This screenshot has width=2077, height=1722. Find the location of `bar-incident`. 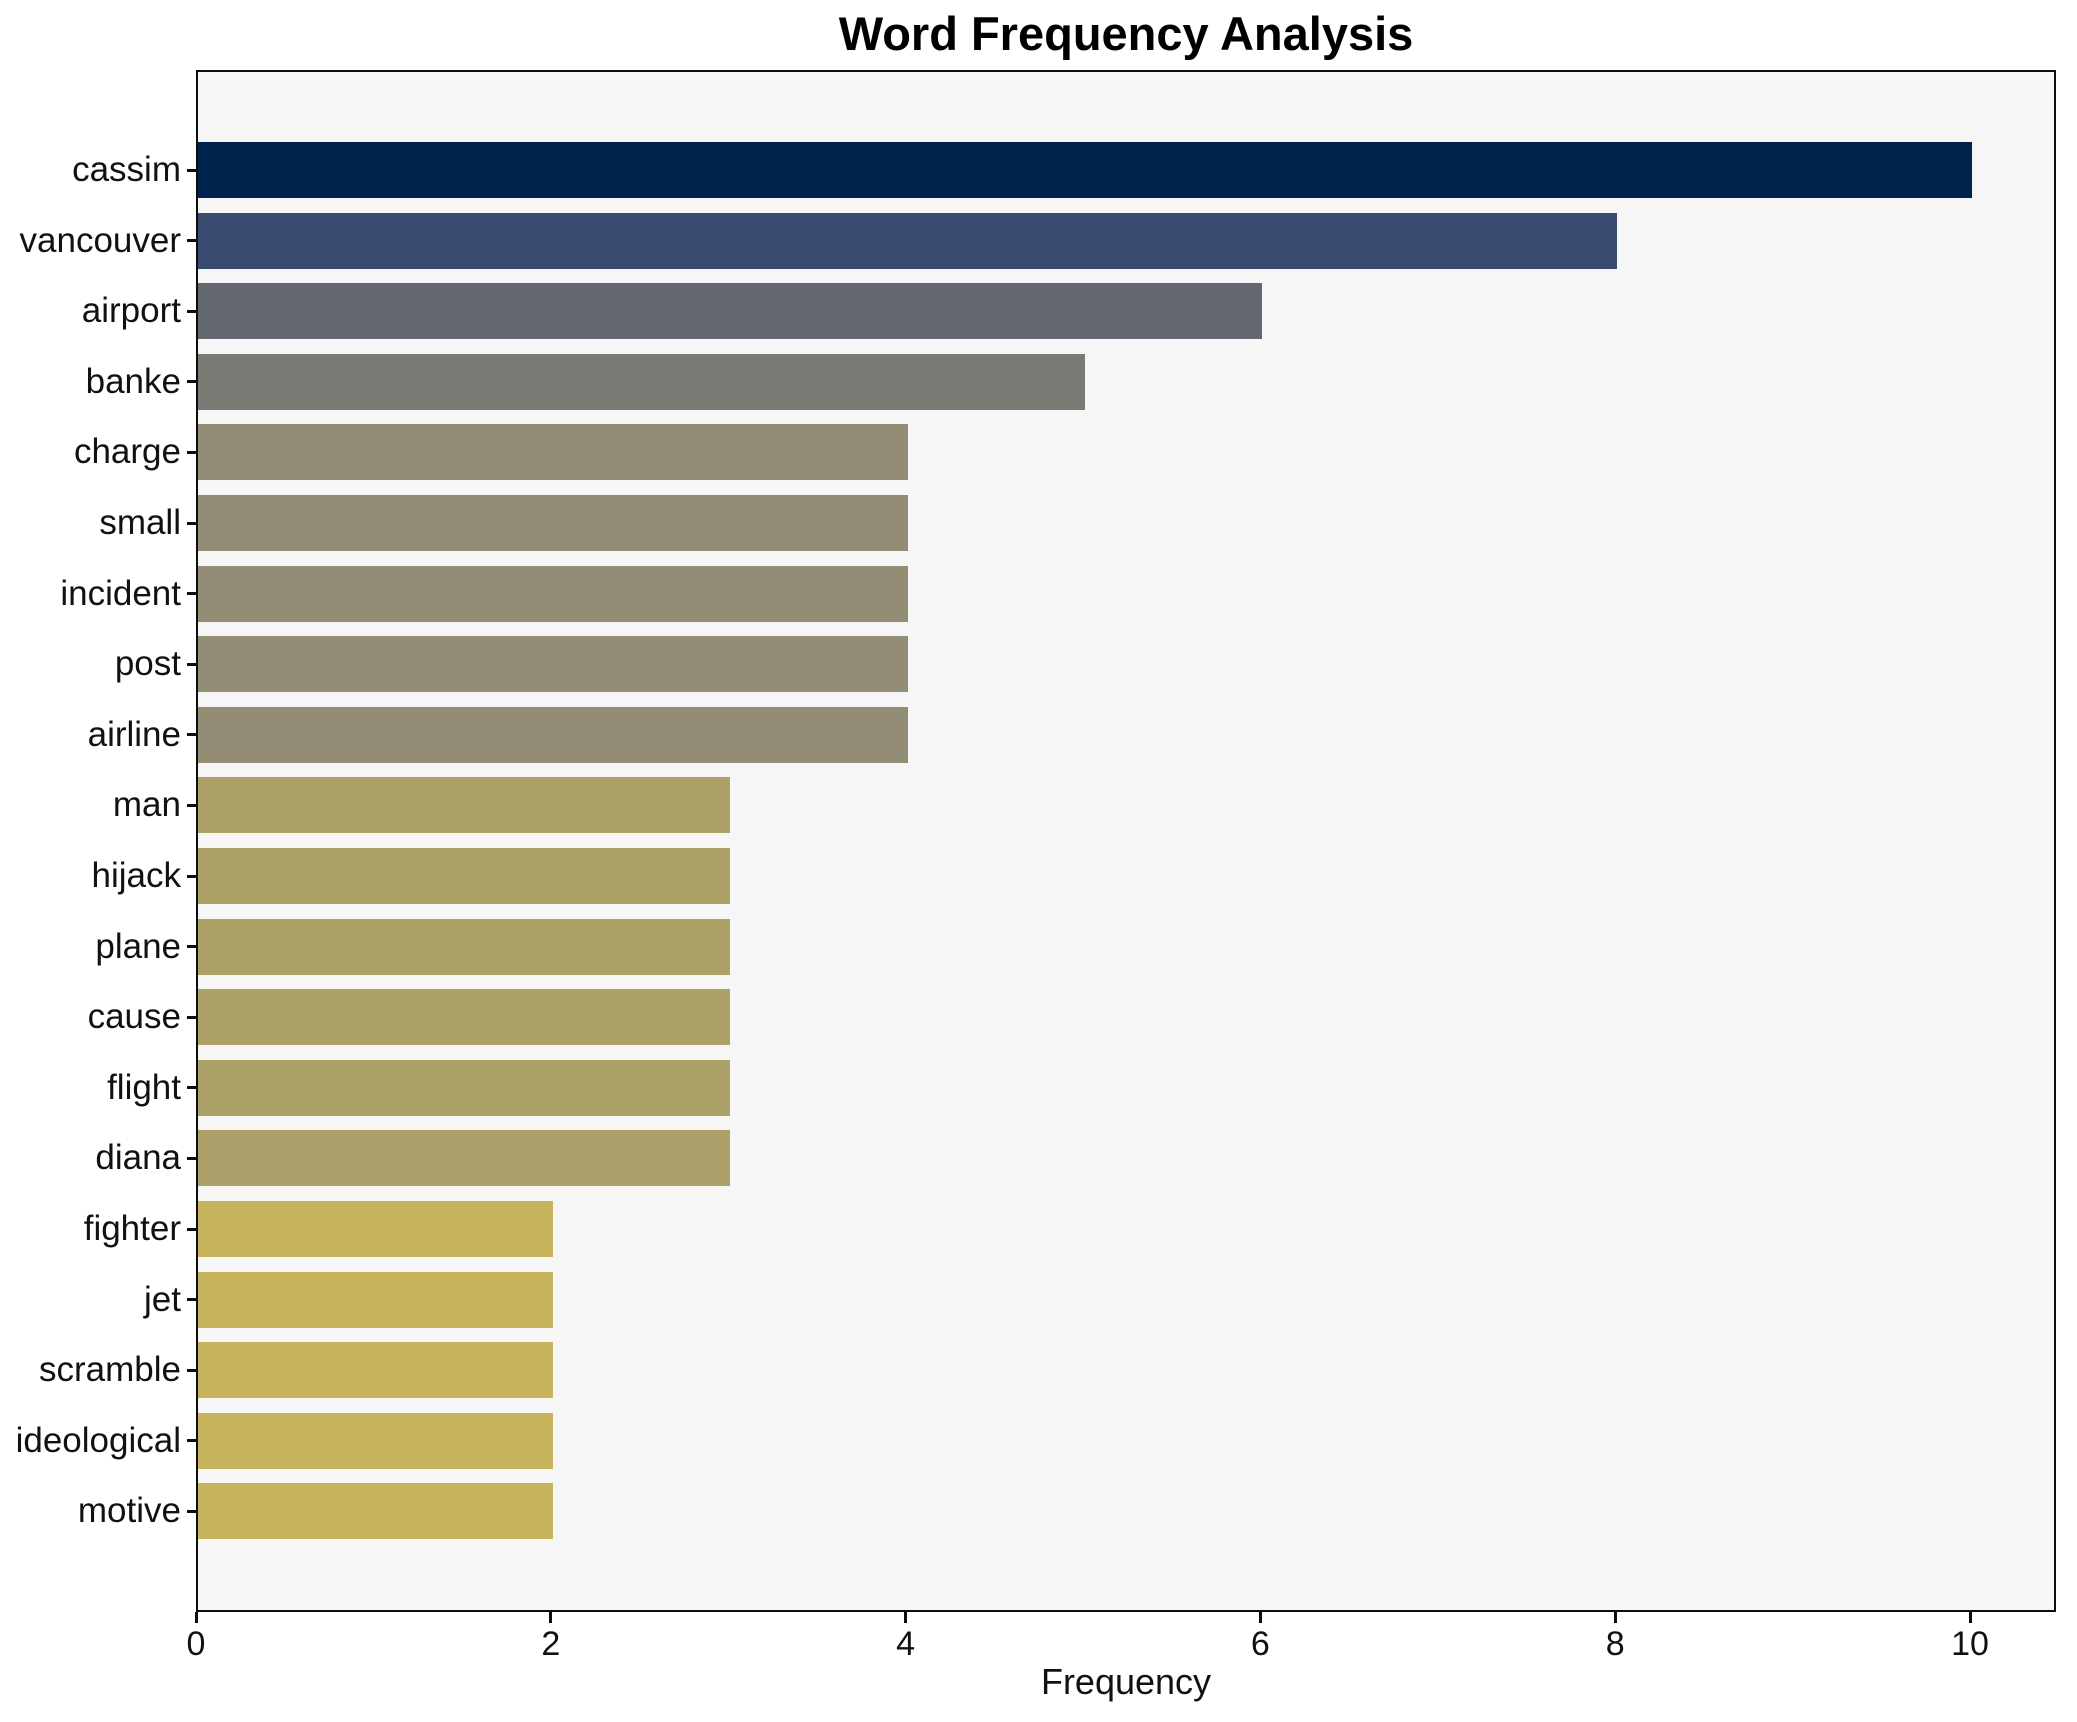

bar-incident is located at coordinates (553, 593).